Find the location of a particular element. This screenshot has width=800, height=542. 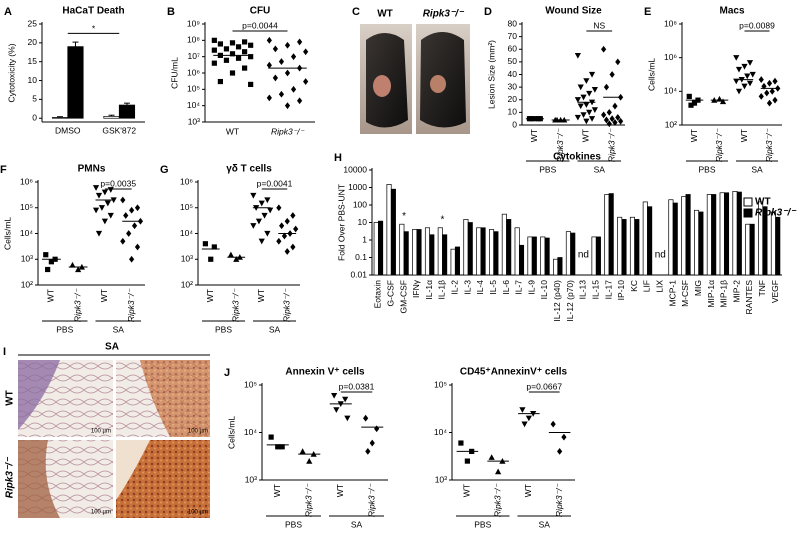

x-tick-label: RANTES is located at coordinates (749, 297).